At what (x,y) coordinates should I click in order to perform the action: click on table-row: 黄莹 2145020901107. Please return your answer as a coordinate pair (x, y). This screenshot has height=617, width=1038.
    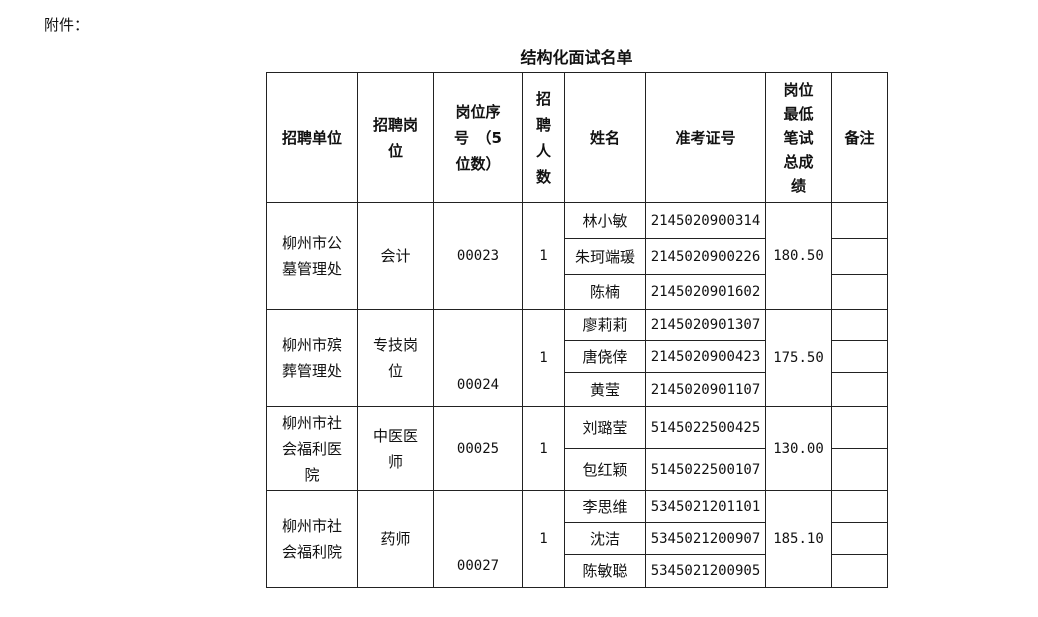
    Looking at the image, I should click on (577, 389).